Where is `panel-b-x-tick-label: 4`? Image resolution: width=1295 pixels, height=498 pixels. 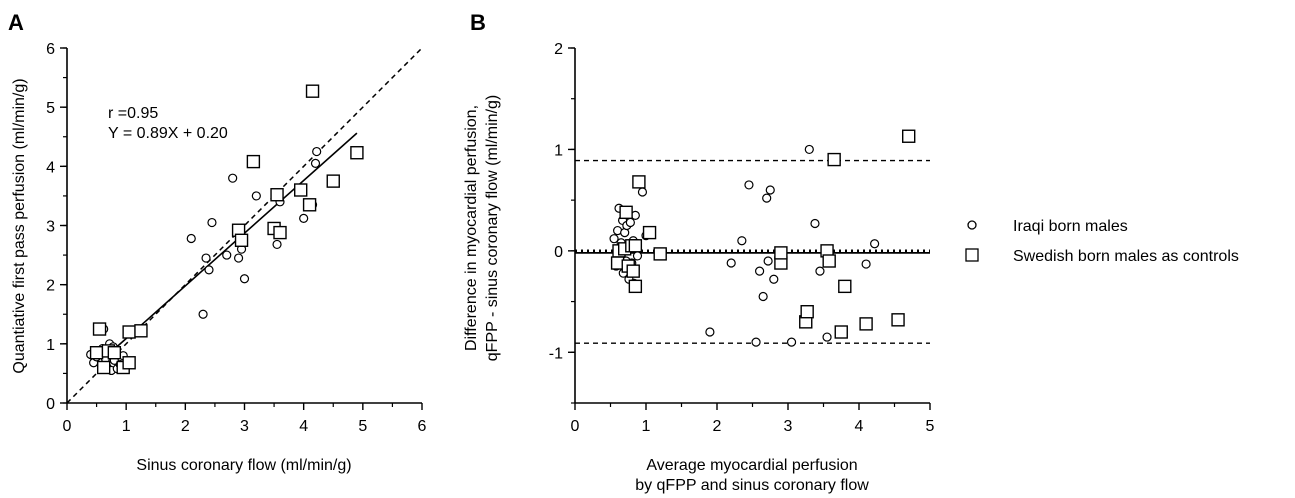 panel-b-x-tick-label: 4 is located at coordinates (859, 426).